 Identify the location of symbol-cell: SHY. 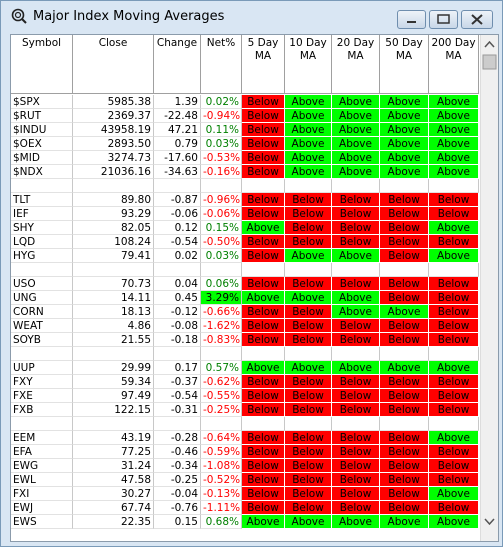
(42, 228).